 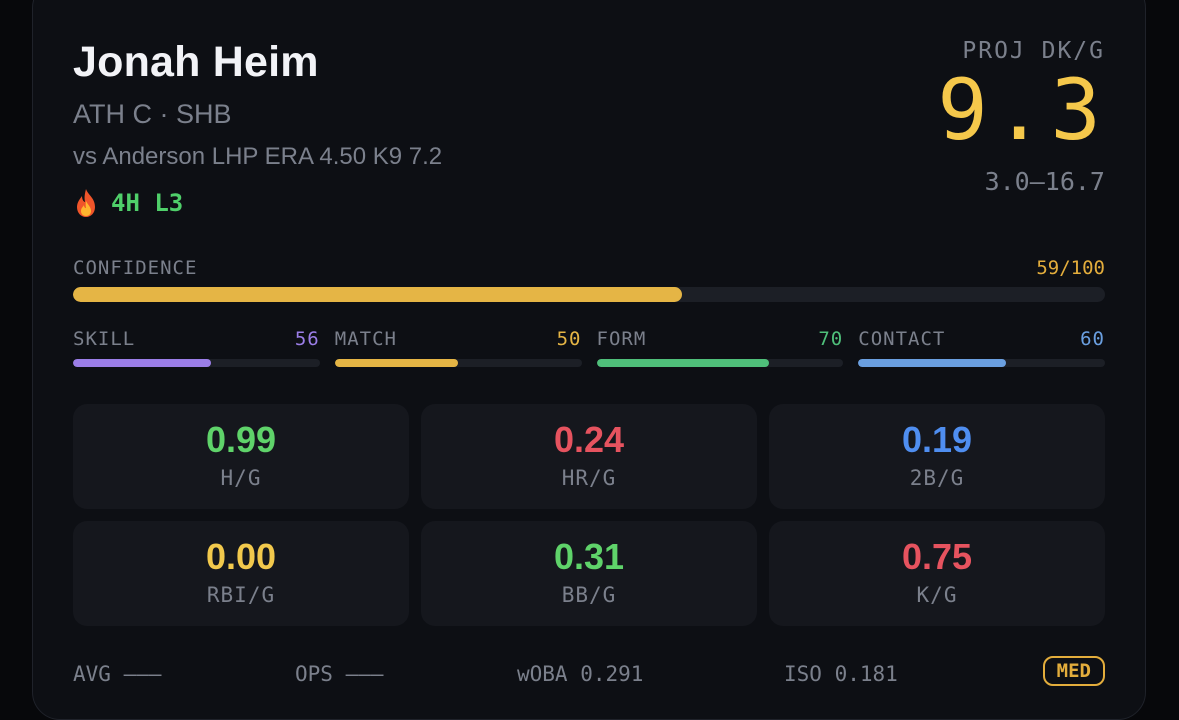 I want to click on stat-value: 0.31, so click(x=589, y=556).